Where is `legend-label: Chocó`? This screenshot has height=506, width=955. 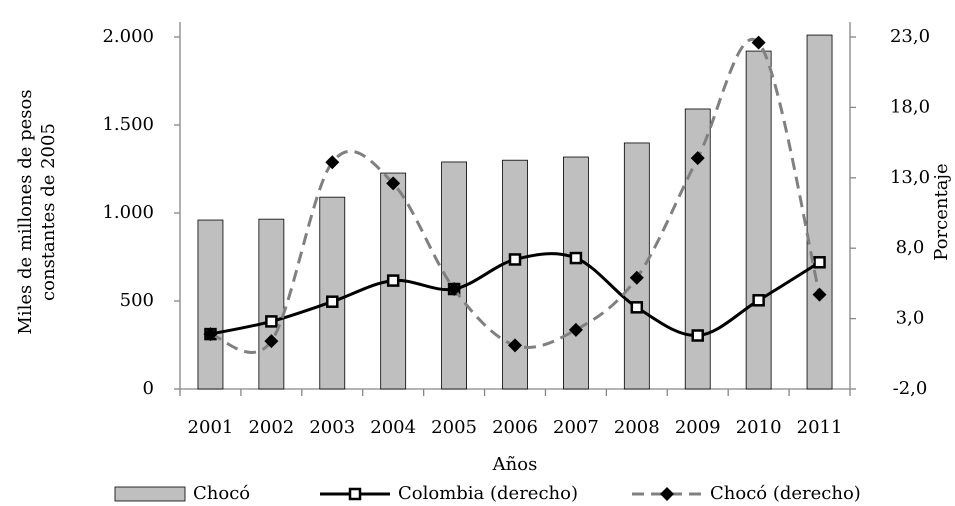
legend-label: Chocó is located at coordinates (221, 493).